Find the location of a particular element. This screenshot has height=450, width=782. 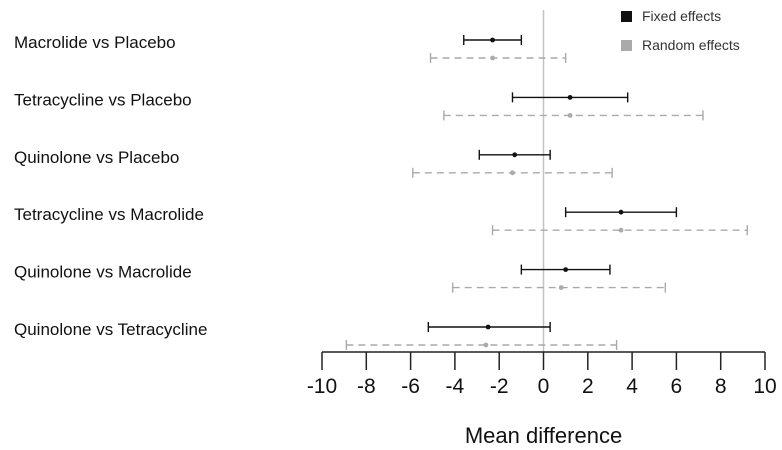

x-axis: -10 -8 -6 -4 -2 0 2 4 6 8 10 is located at coordinates (542, 374).